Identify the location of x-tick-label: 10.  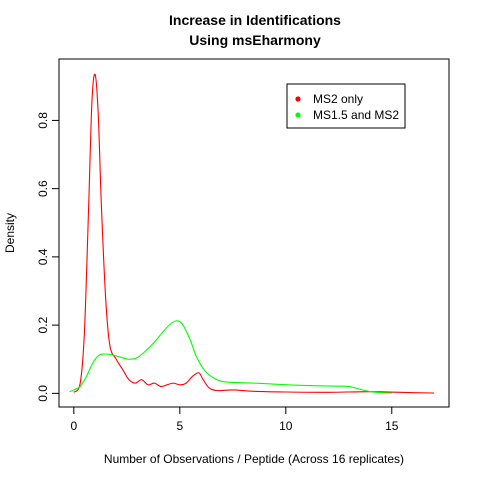
(286, 426).